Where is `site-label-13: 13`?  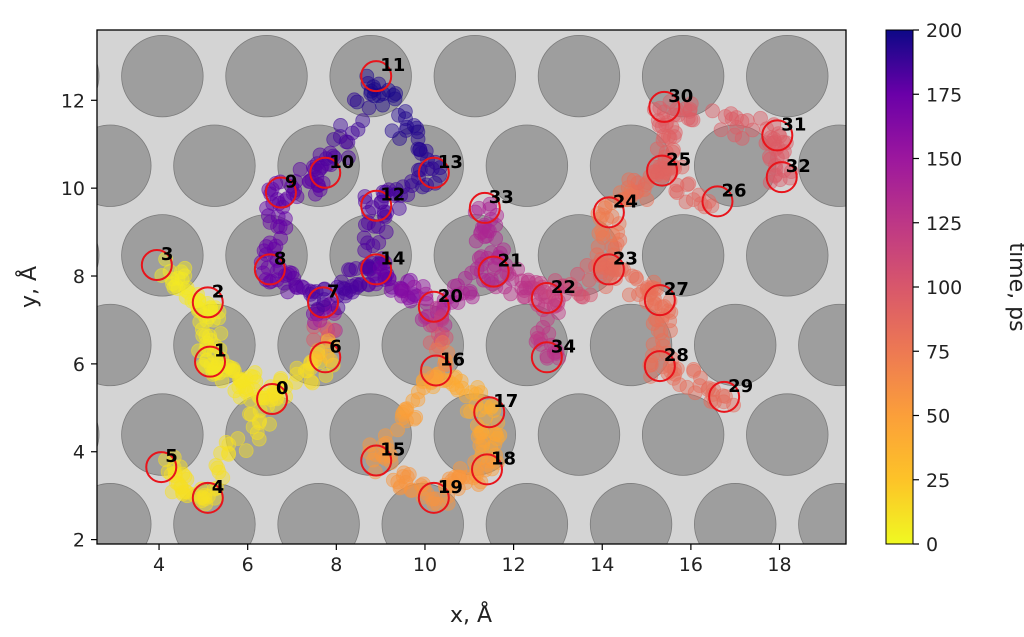 site-label-13: 13 is located at coordinates (450, 162).